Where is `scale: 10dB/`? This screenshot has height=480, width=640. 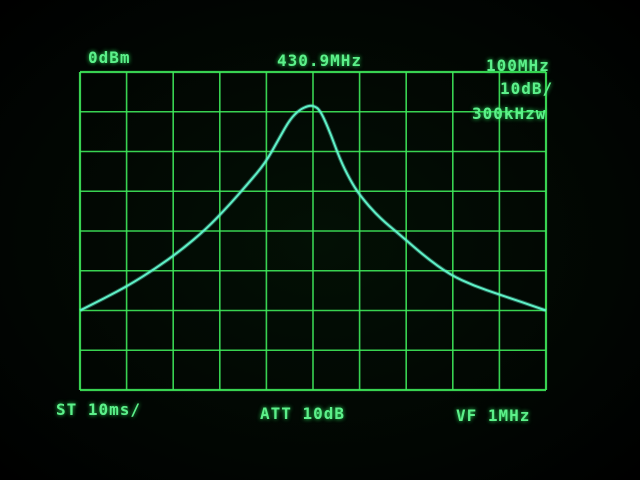 scale: 10dB/ is located at coordinates (527, 88).